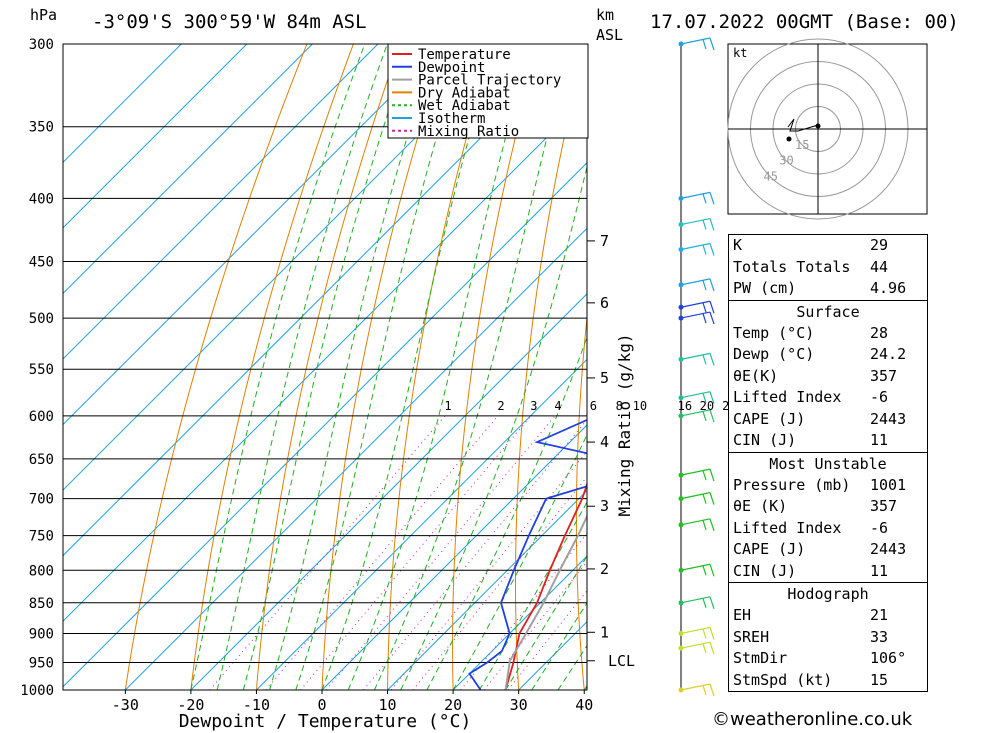 This screenshot has width=1000, height=733. Describe the element at coordinates (604, 569) in the screenshot. I see `height-km-label: 2` at that location.